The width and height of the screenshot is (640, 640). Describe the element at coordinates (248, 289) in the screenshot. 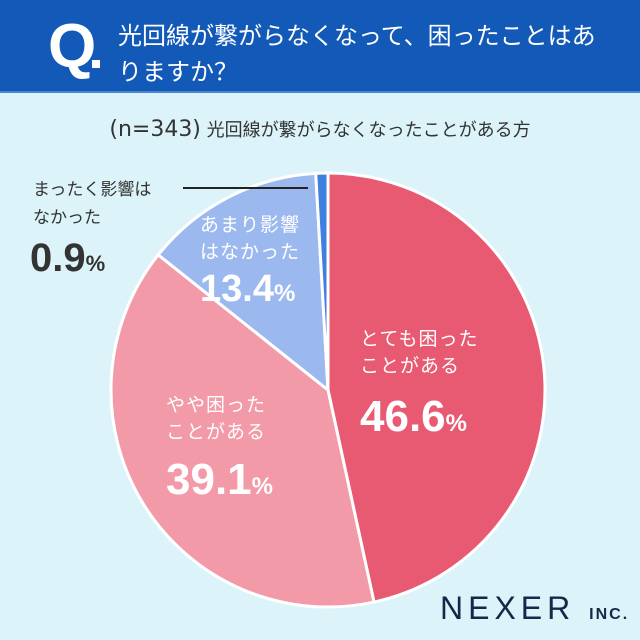

I see `slice-value-2: 13.4%` at that location.